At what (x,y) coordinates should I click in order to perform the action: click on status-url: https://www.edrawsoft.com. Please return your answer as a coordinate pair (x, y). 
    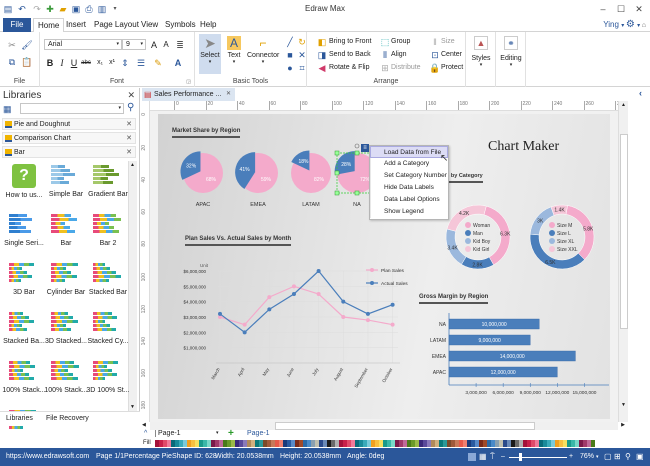
    Looking at the image, I should click on (48, 456).